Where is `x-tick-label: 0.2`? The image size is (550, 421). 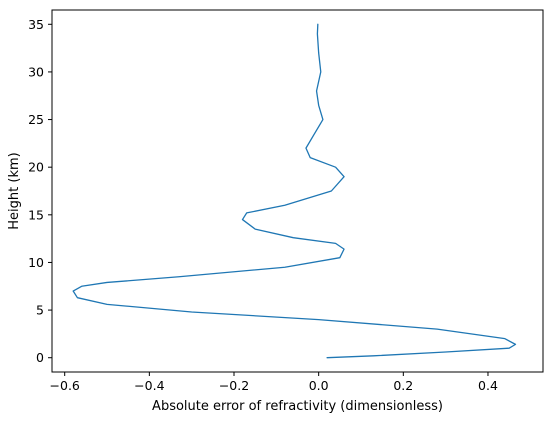 x-tick-label: 0.2 is located at coordinates (403, 385).